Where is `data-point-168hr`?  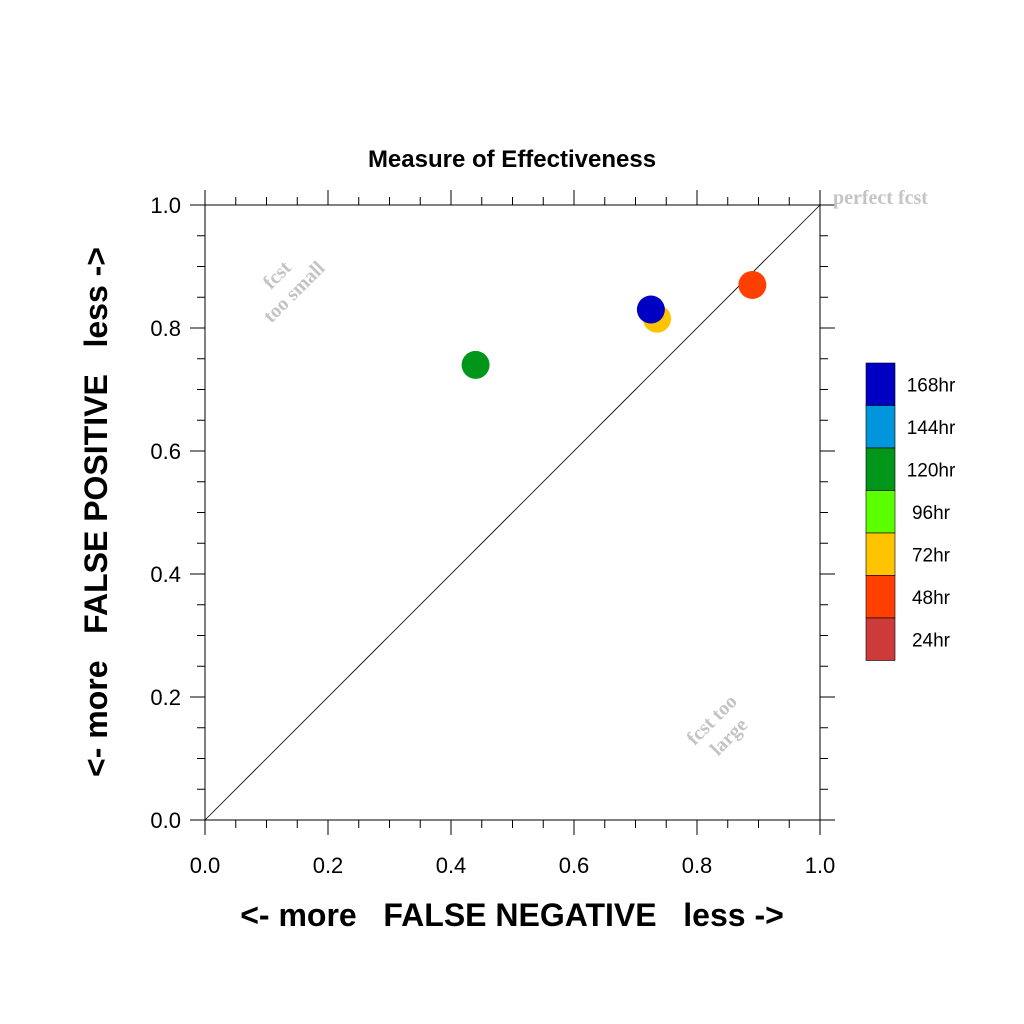 data-point-168hr is located at coordinates (650, 309).